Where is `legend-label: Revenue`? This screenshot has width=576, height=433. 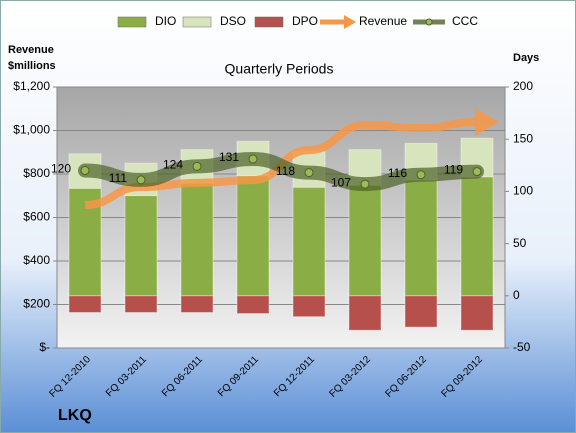 legend-label: Revenue is located at coordinates (383, 21).